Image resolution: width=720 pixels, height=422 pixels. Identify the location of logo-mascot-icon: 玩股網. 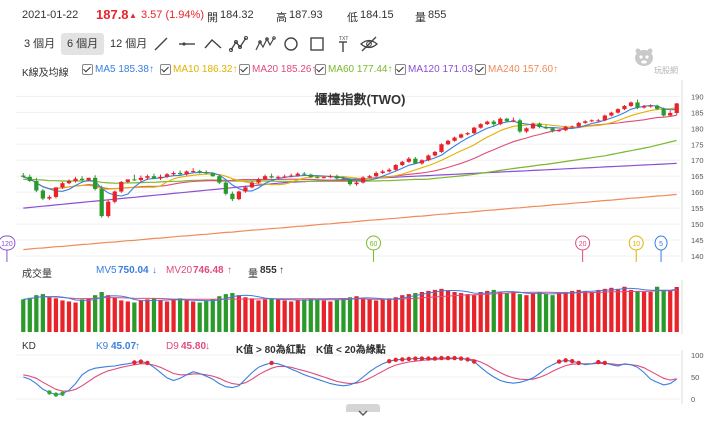
(656, 61).